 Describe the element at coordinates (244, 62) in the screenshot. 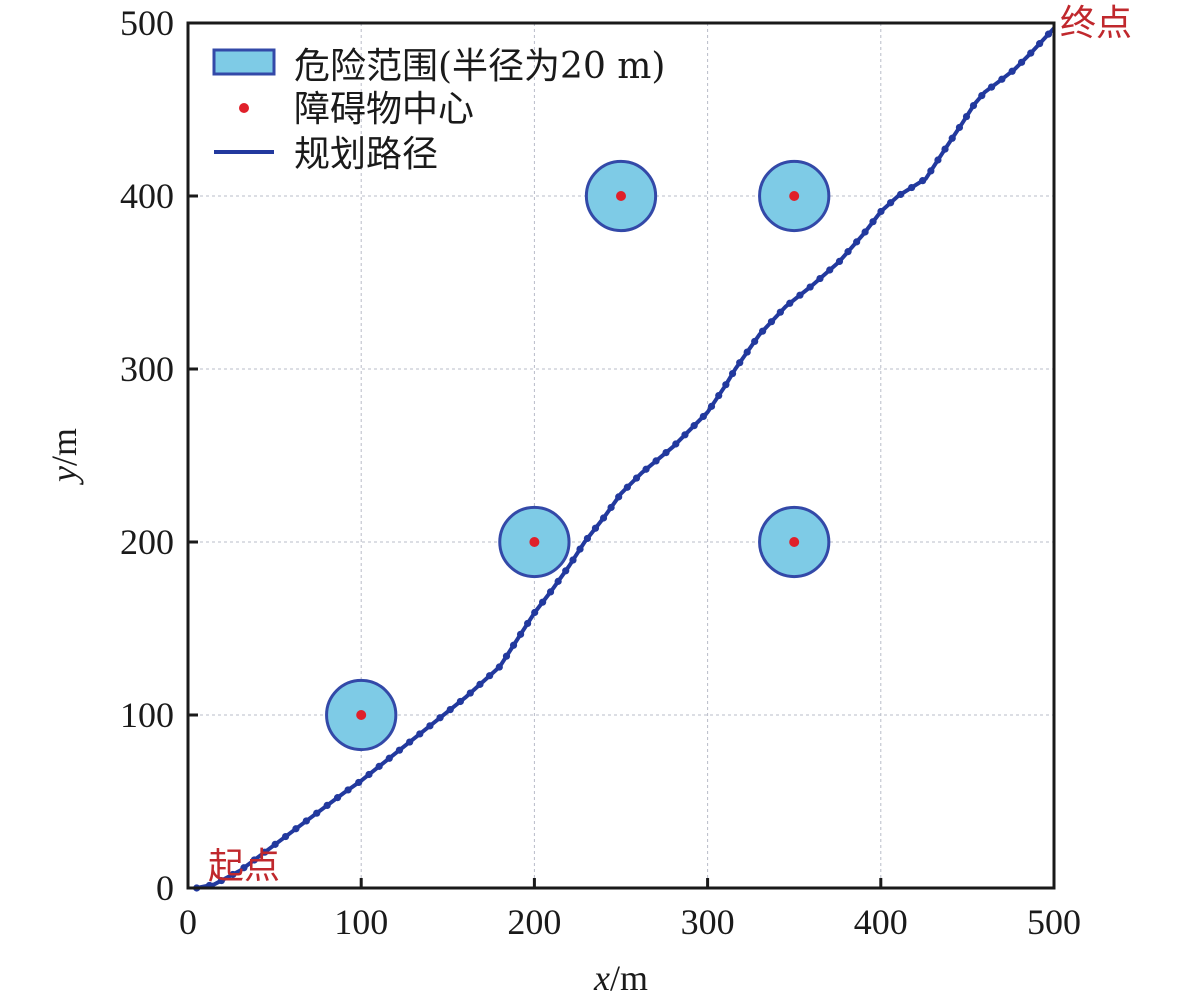

I see `legend-danger-zone-swatch` at that location.